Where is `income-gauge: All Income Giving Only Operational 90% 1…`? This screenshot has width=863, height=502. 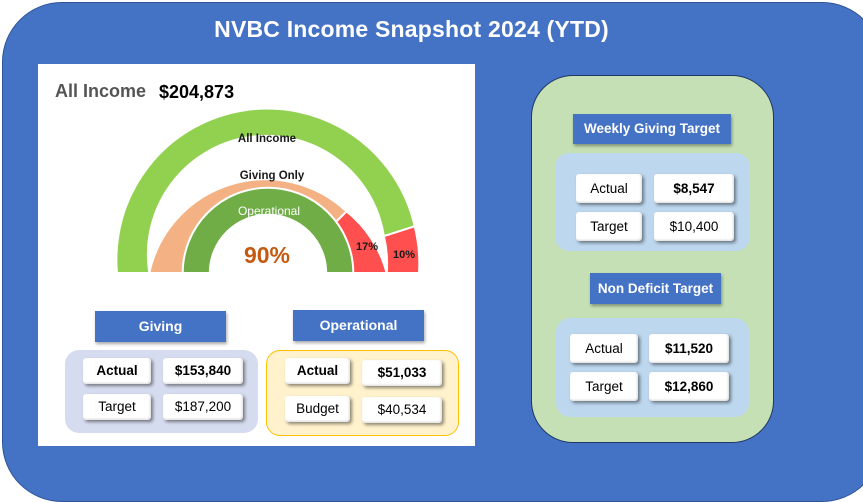 income-gauge: All Income Giving Only Operational 90% 1… is located at coordinates (268, 191).